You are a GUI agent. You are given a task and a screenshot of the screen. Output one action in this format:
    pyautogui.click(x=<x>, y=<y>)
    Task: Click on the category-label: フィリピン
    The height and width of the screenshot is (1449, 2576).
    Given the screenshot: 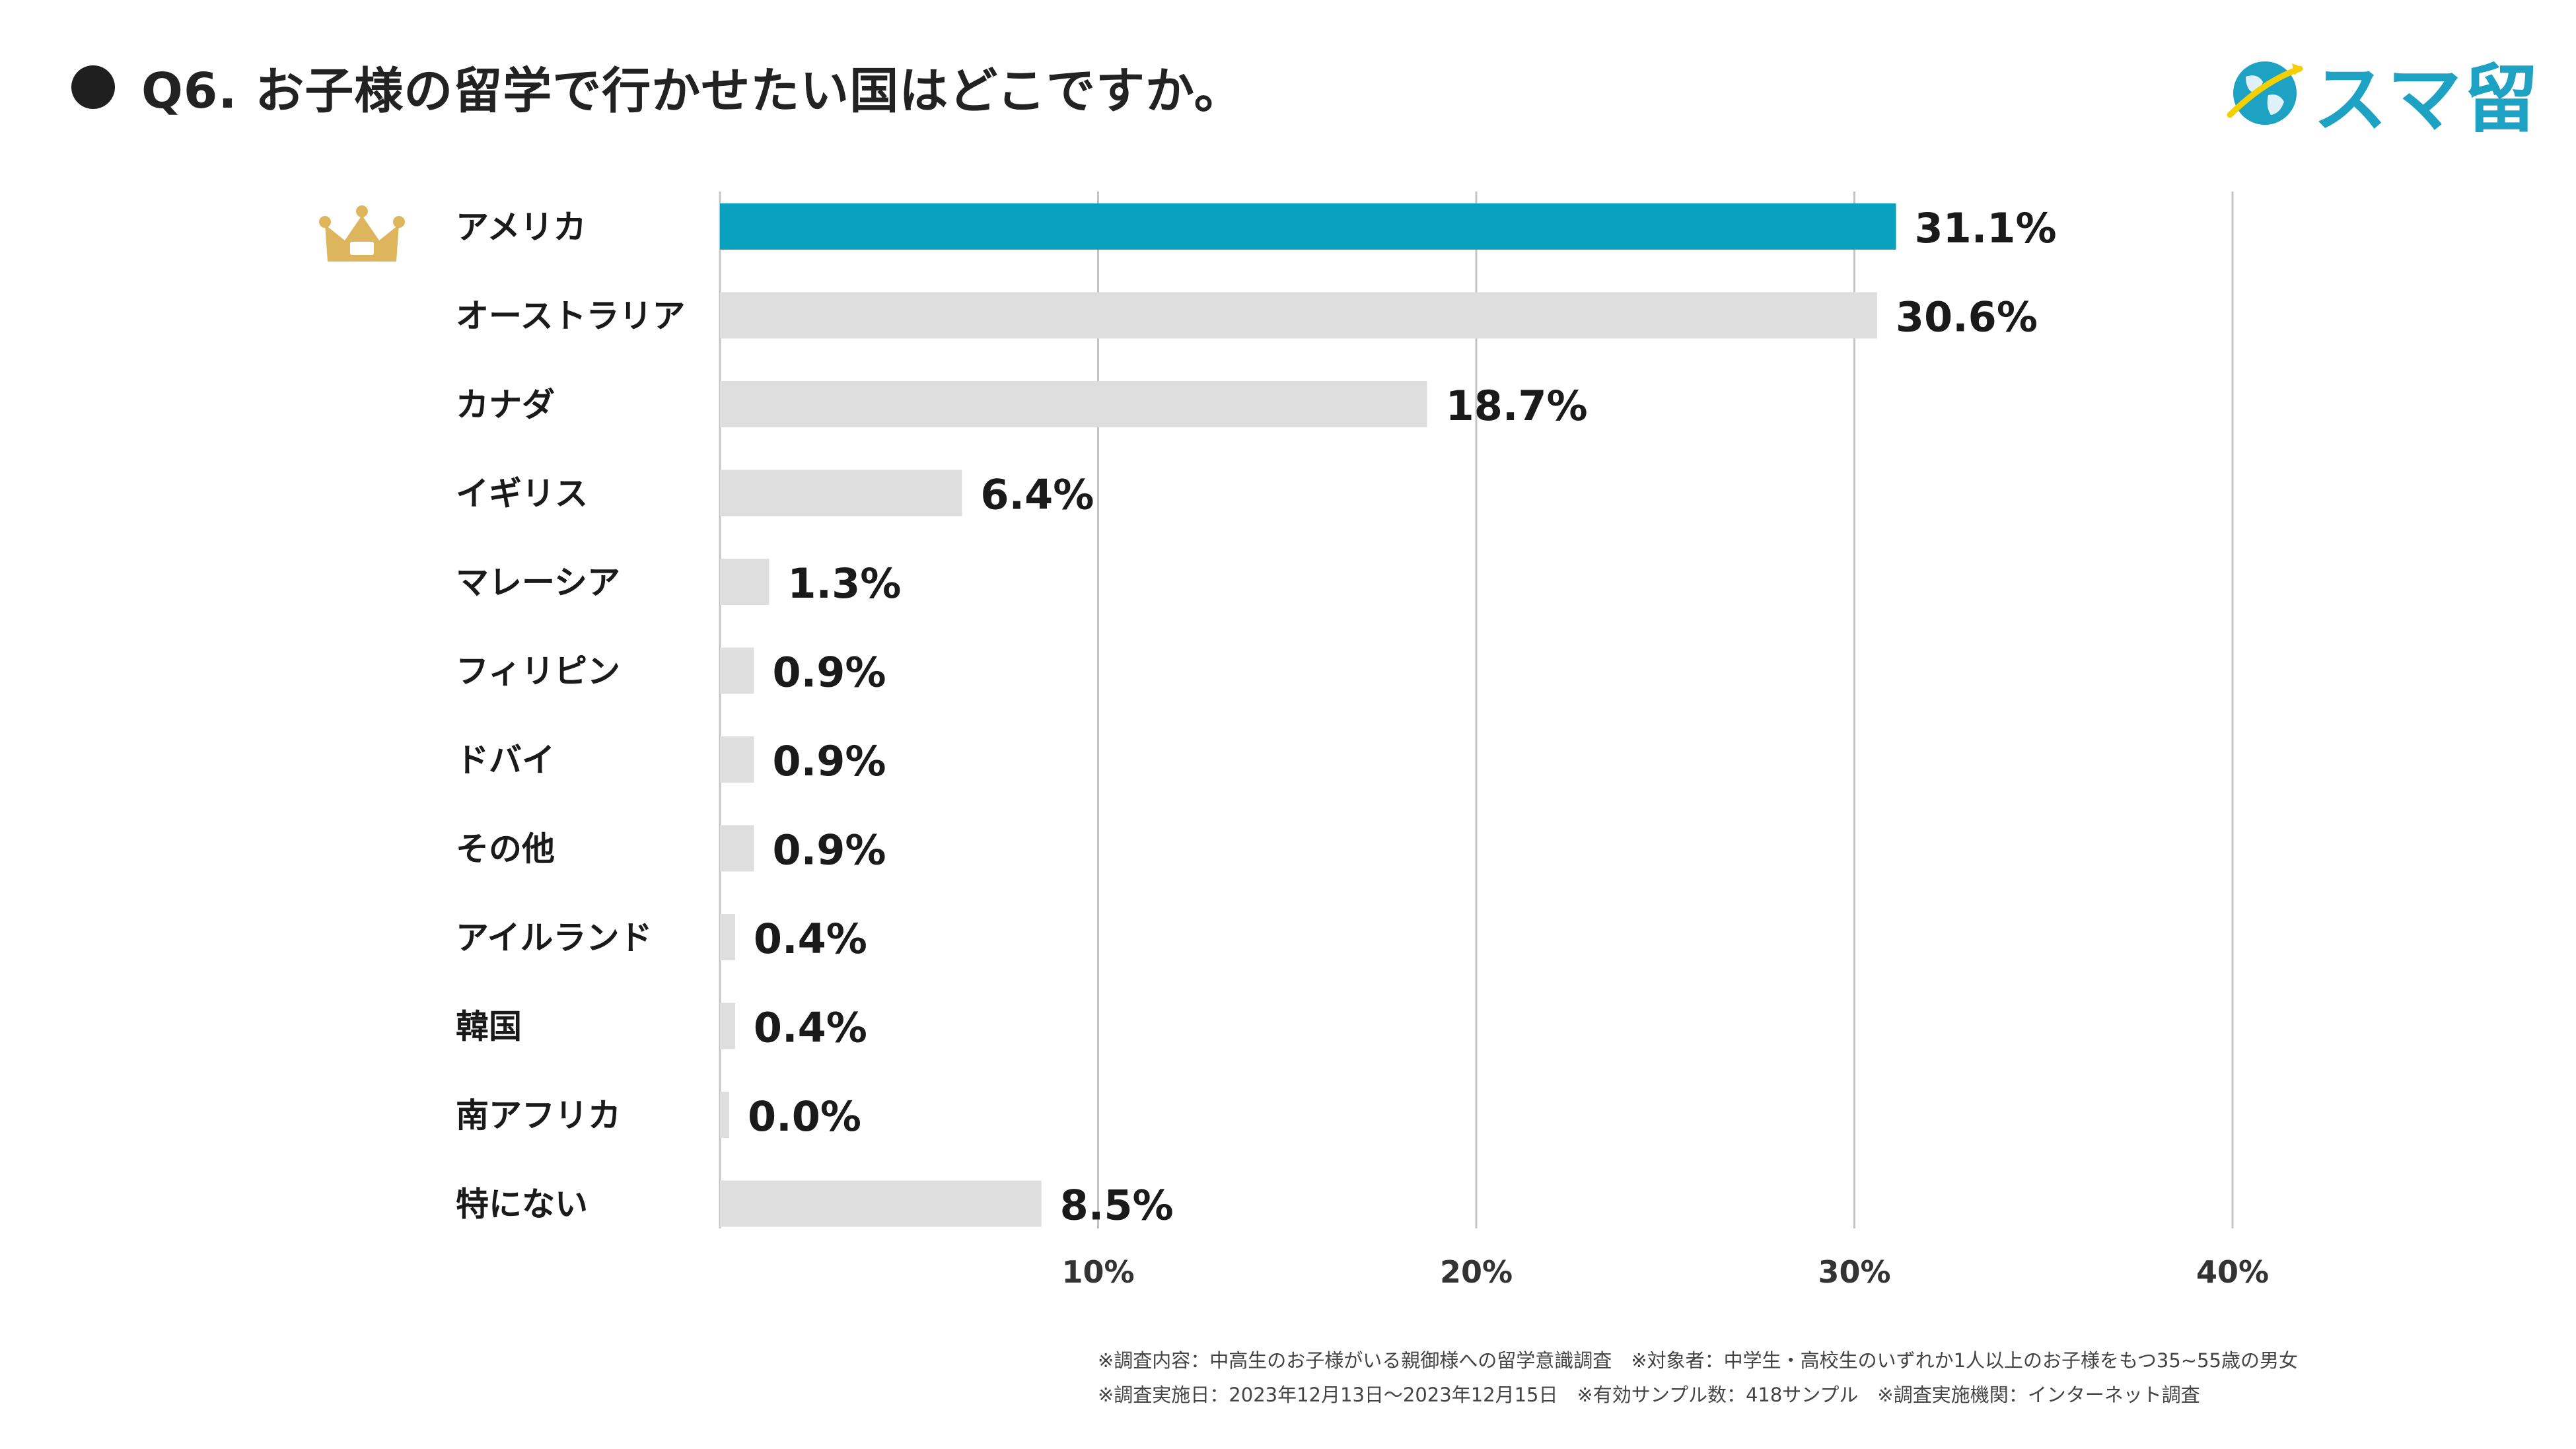 What is the action you would take?
    pyautogui.click(x=538, y=672)
    